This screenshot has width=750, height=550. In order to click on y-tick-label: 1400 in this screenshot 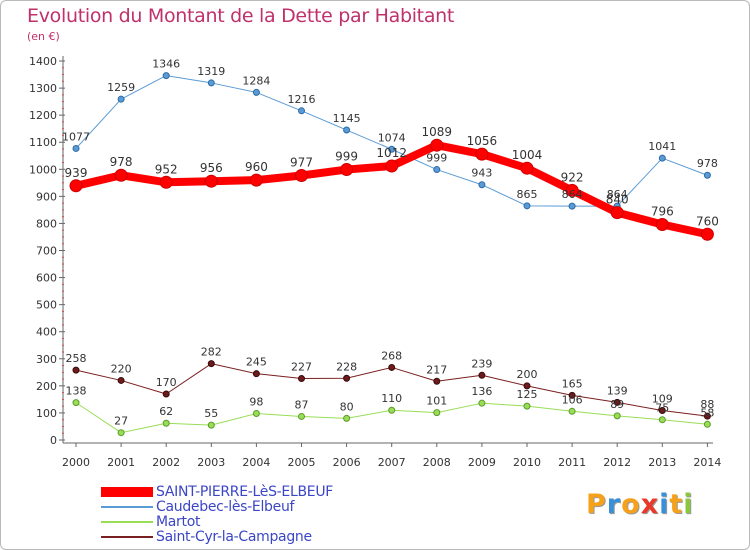, I will do `click(43, 61)`.